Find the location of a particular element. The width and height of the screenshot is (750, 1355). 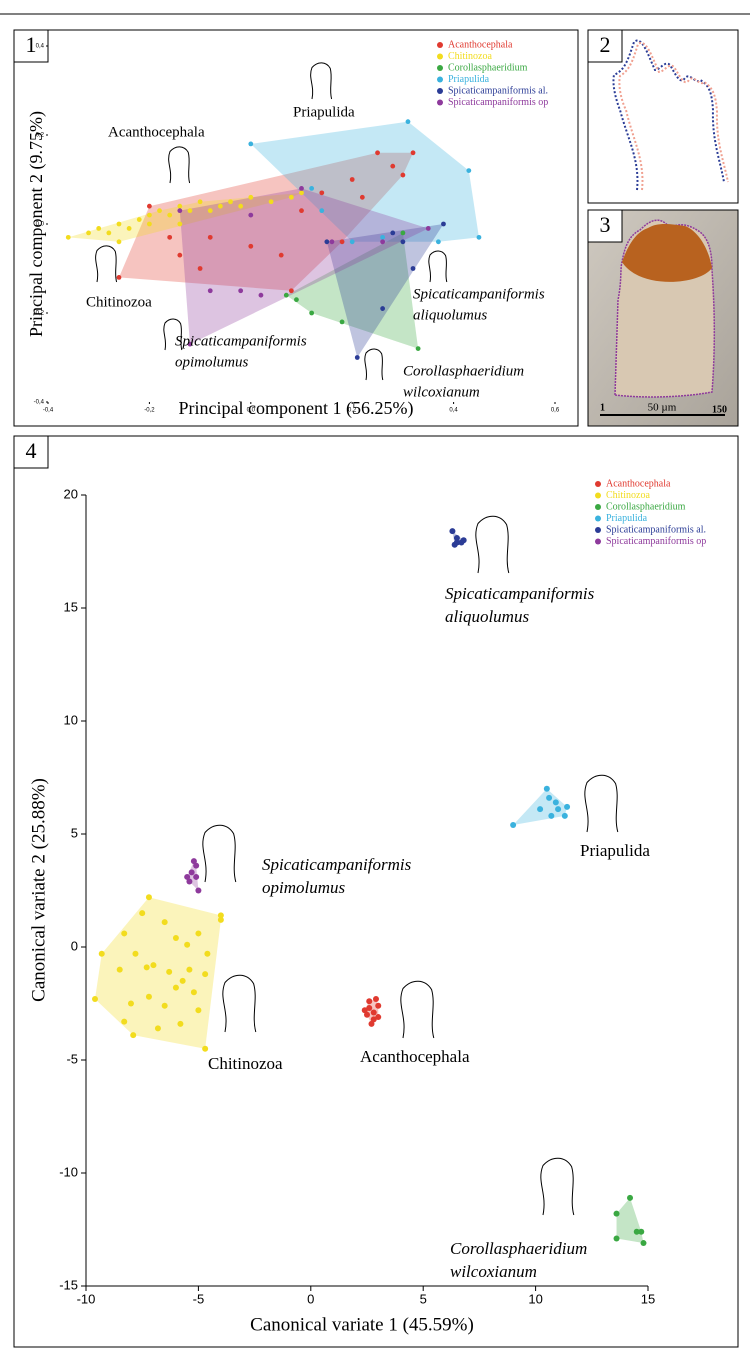

x-tick-label: 0 is located at coordinates (310, 1298).